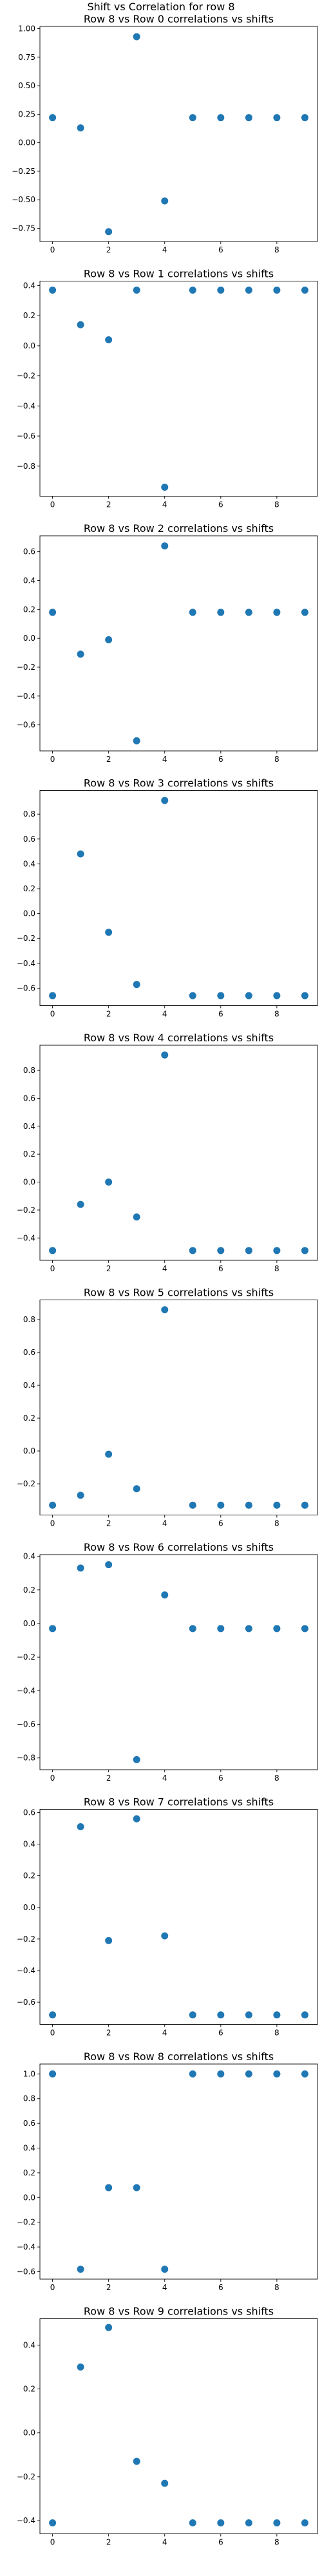  I want to click on subplot-title: Row 8 vs Row 6 correlations vs shifts, so click(179, 1547).